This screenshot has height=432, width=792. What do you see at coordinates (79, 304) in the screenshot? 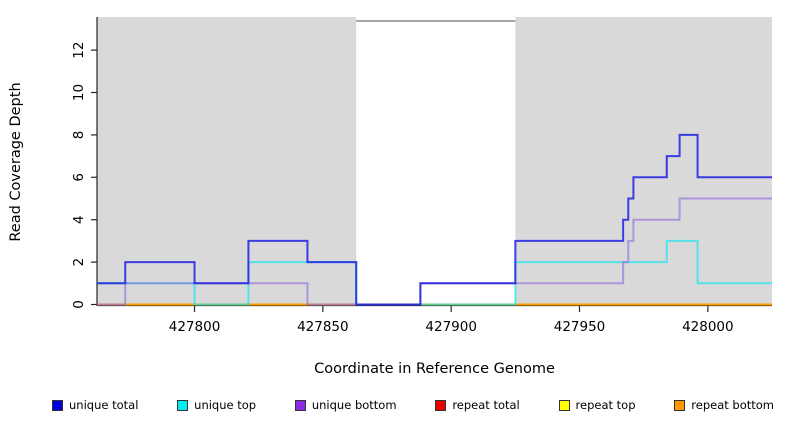
I see `y-tick-label: 0` at bounding box center [79, 304].